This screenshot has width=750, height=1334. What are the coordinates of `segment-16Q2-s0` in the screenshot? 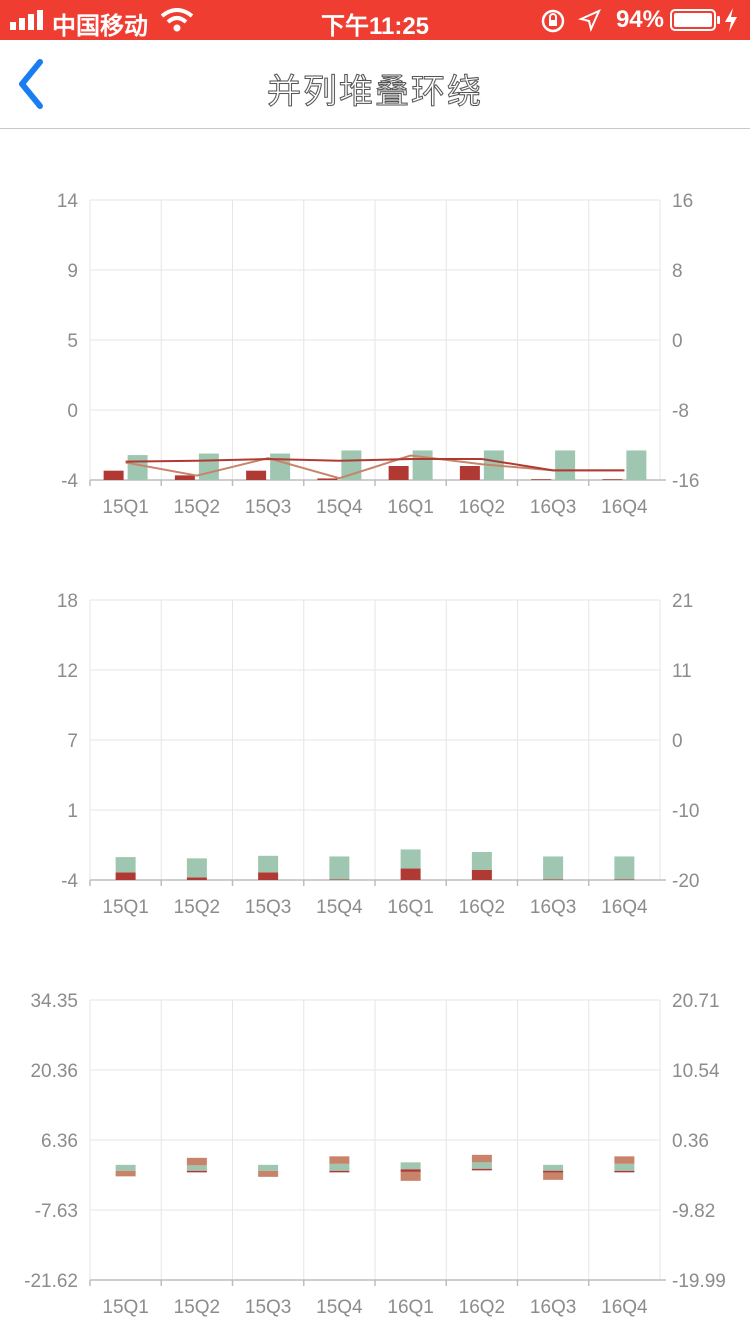 It's located at (481, 1165).